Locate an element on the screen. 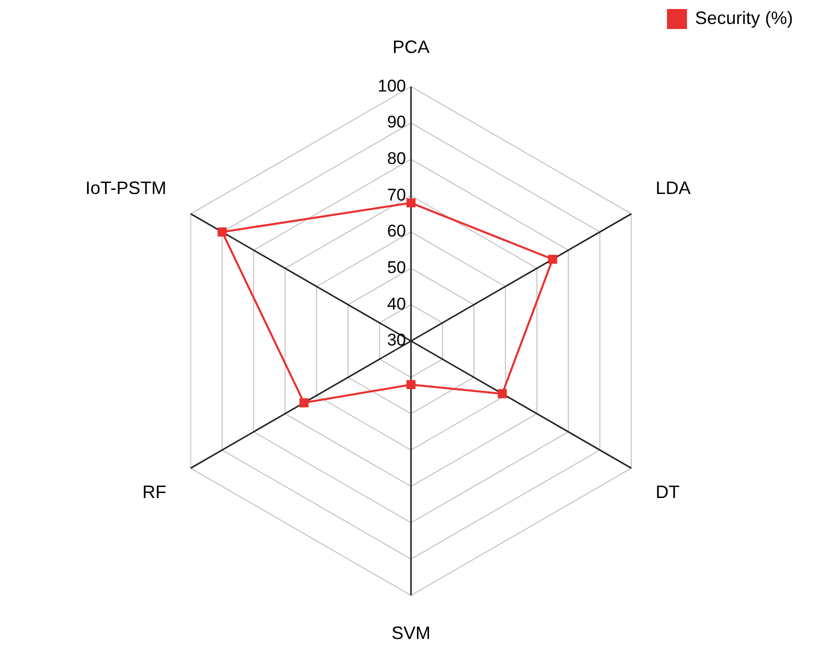 The width and height of the screenshot is (823, 656). legend-label: Security (%) is located at coordinates (743, 18).